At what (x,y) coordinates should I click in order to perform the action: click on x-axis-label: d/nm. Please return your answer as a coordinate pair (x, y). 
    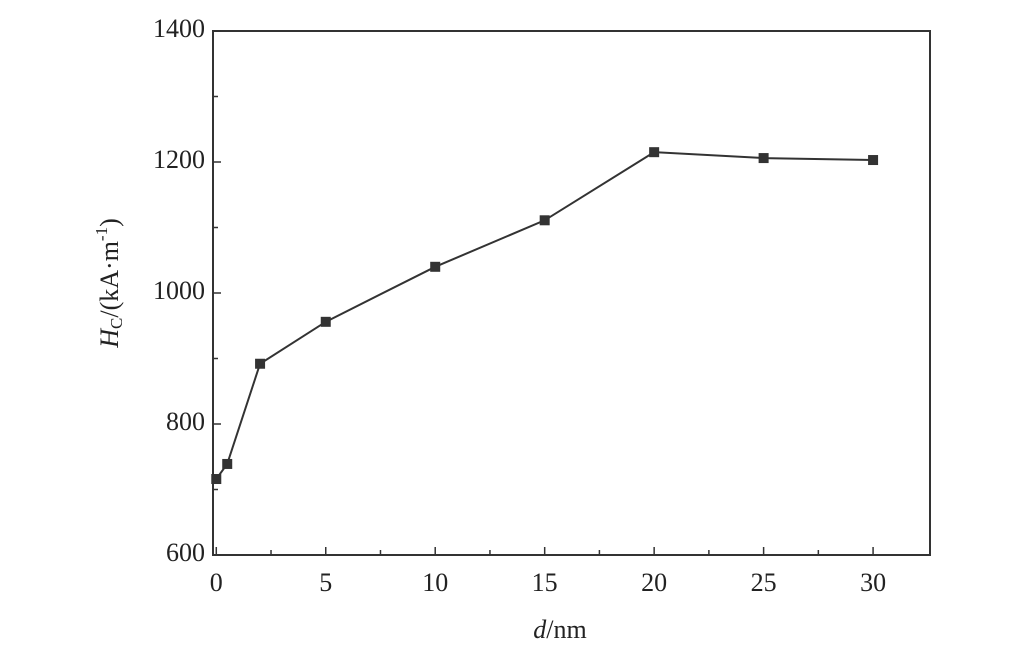
    Looking at the image, I should click on (559, 629).